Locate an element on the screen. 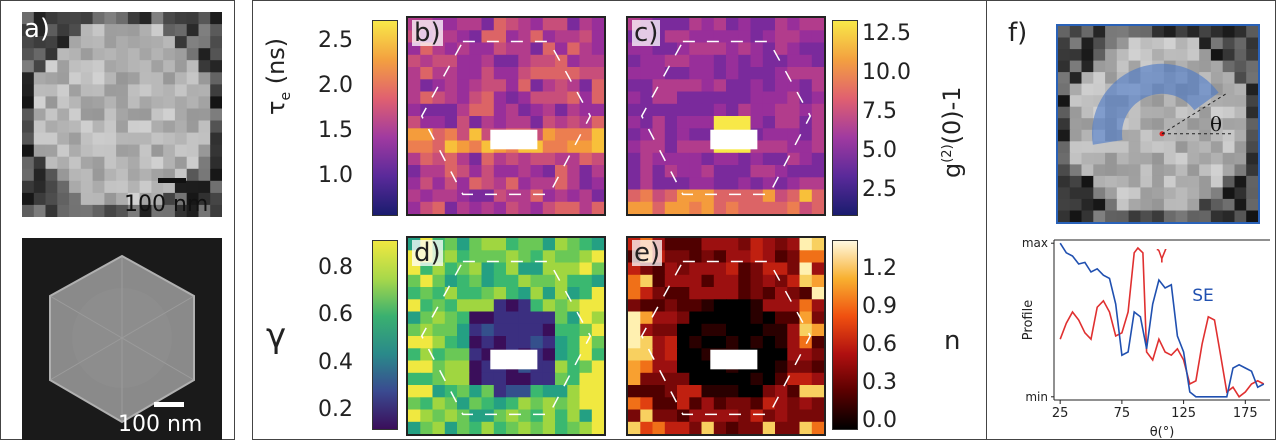 This screenshot has width=1276, height=440. colorbar-n-tick: 0.0 is located at coordinates (879, 420).